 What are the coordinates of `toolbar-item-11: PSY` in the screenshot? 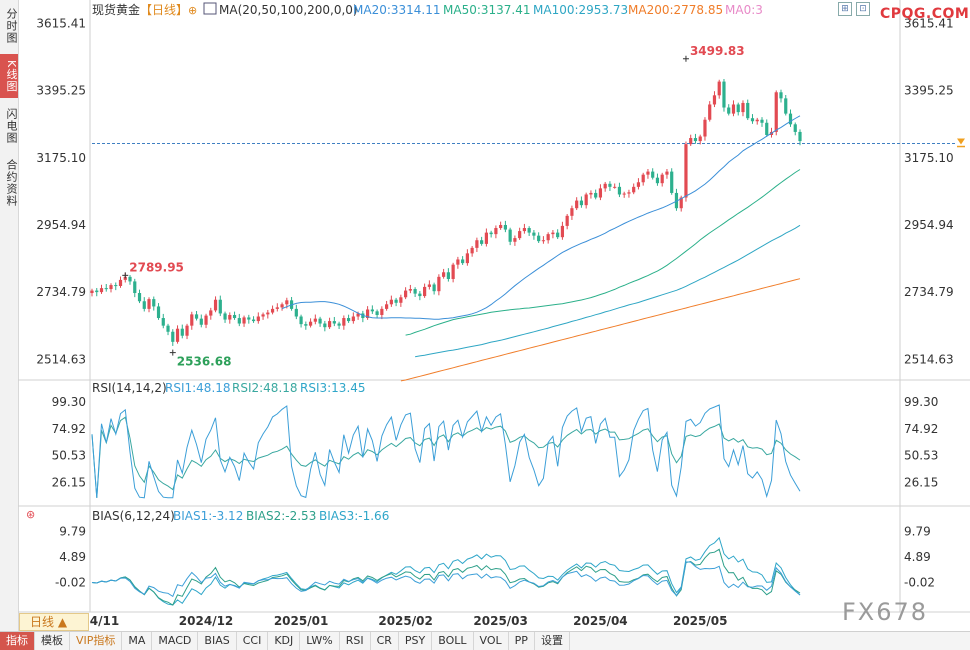 It's located at (416, 641).